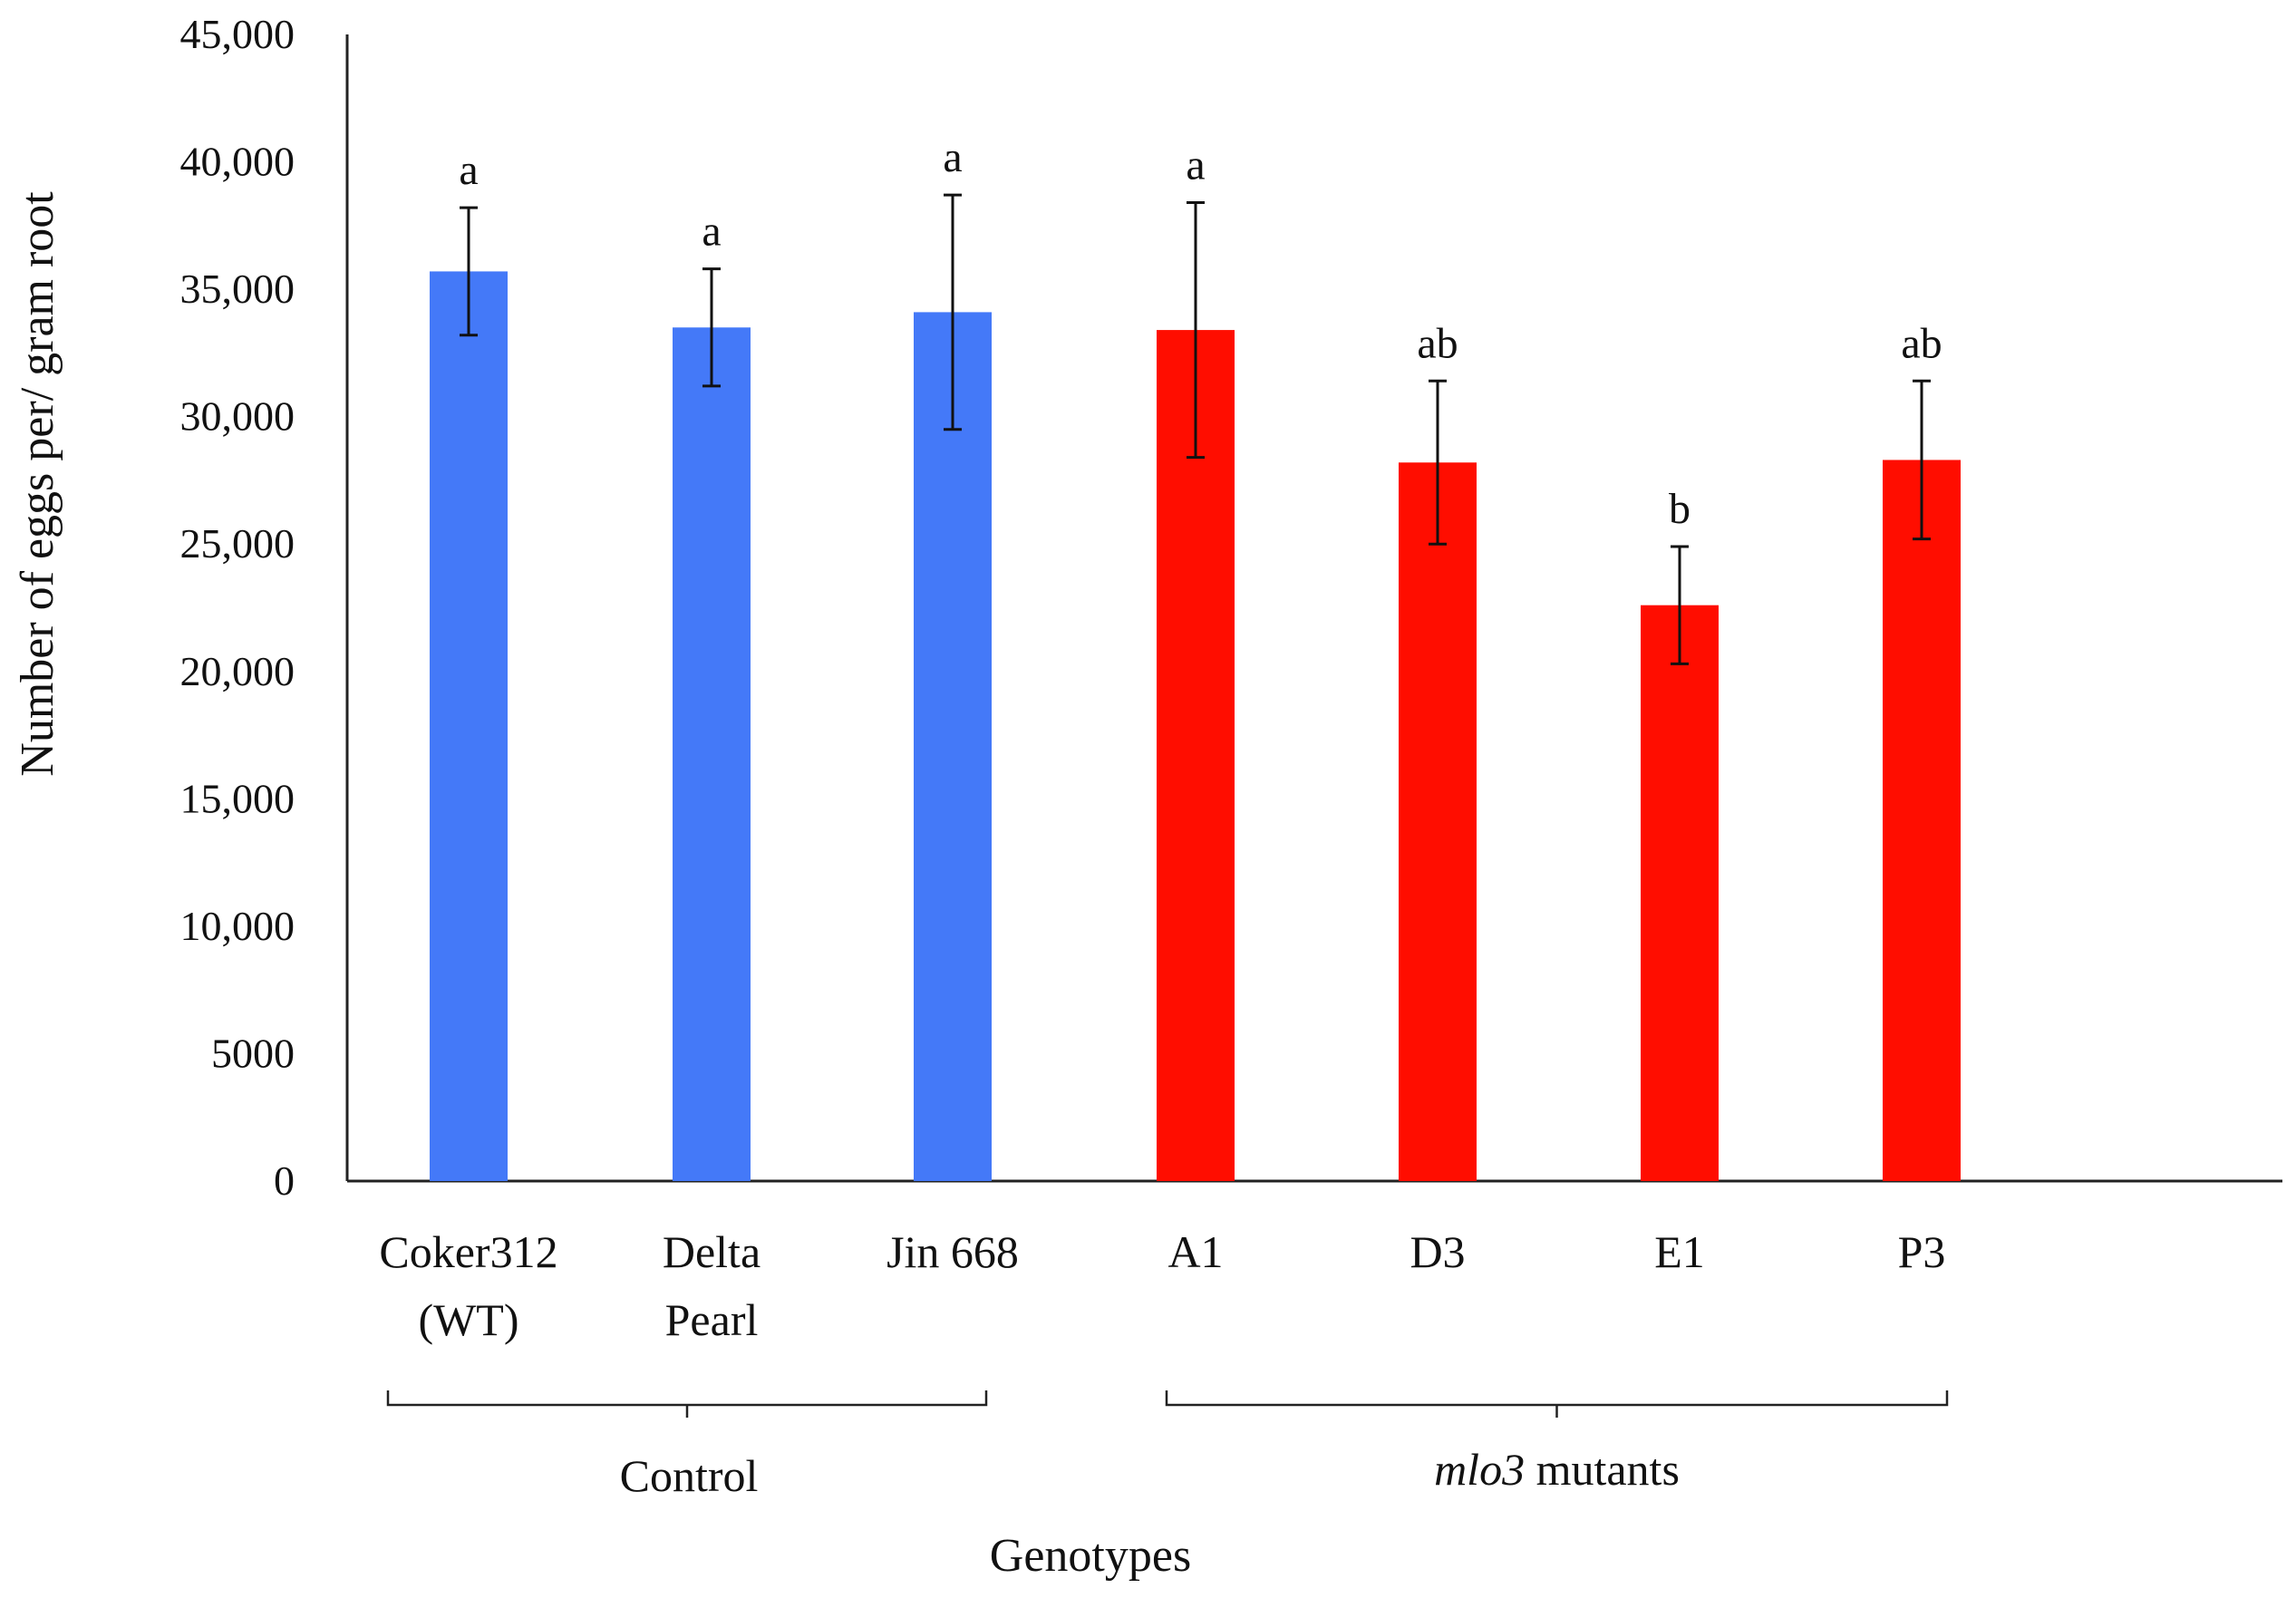 The width and height of the screenshot is (2296, 1598). Describe the element at coordinates (237, 162) in the screenshot. I see `y-tick-label: 40,000` at that location.